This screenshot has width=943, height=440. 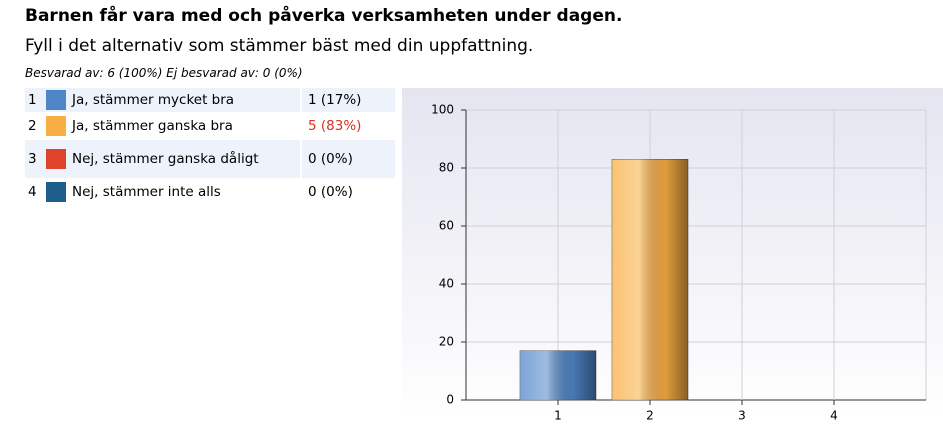 What do you see at coordinates (446, 168) in the screenshot?
I see `y-tick-label: 80` at bounding box center [446, 168].